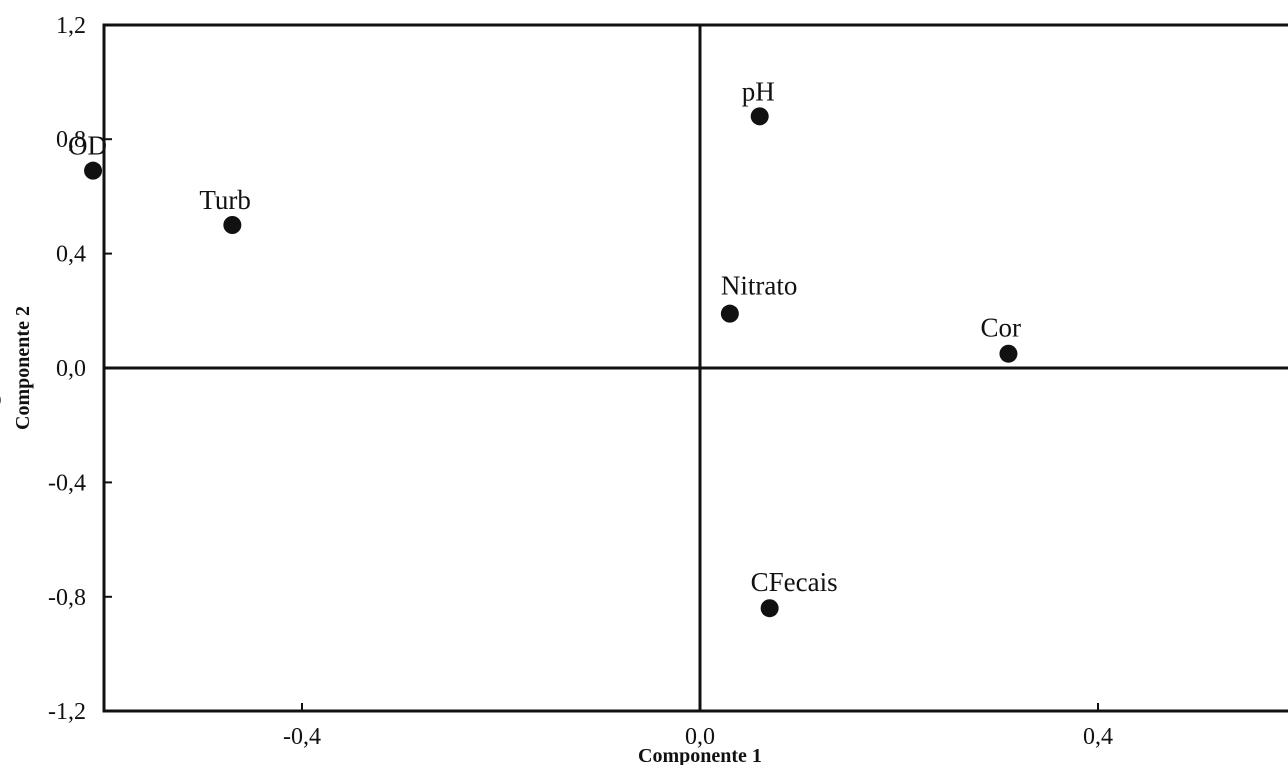 The image size is (1288, 770). Describe the element at coordinates (67, 712) in the screenshot. I see `y-tick-label: -1,2` at that location.